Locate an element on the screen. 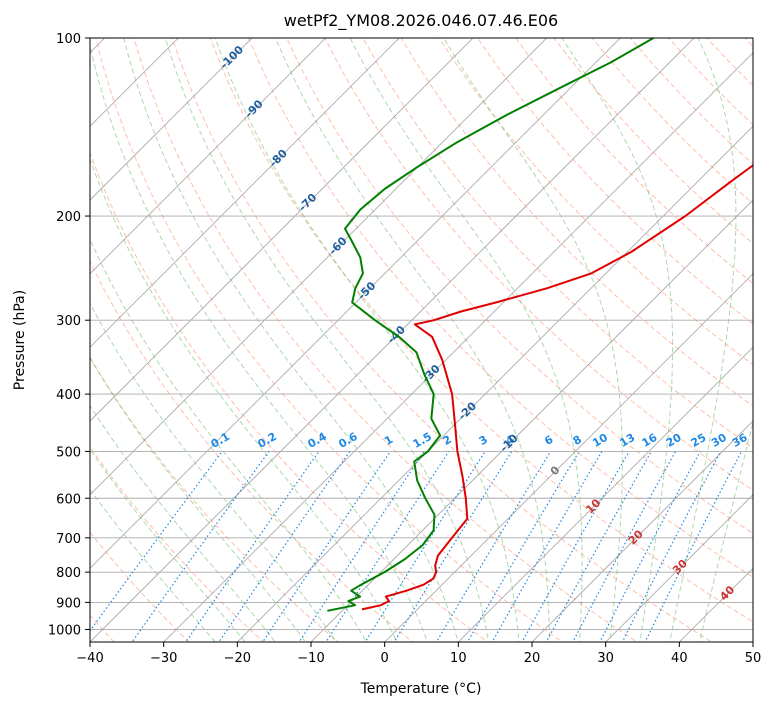  isotherm-label: 30 is located at coordinates (680, 567).